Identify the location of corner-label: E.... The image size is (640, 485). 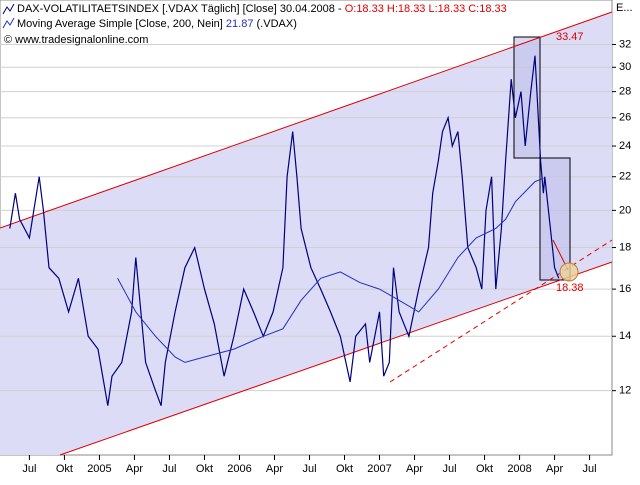
(624, 8).